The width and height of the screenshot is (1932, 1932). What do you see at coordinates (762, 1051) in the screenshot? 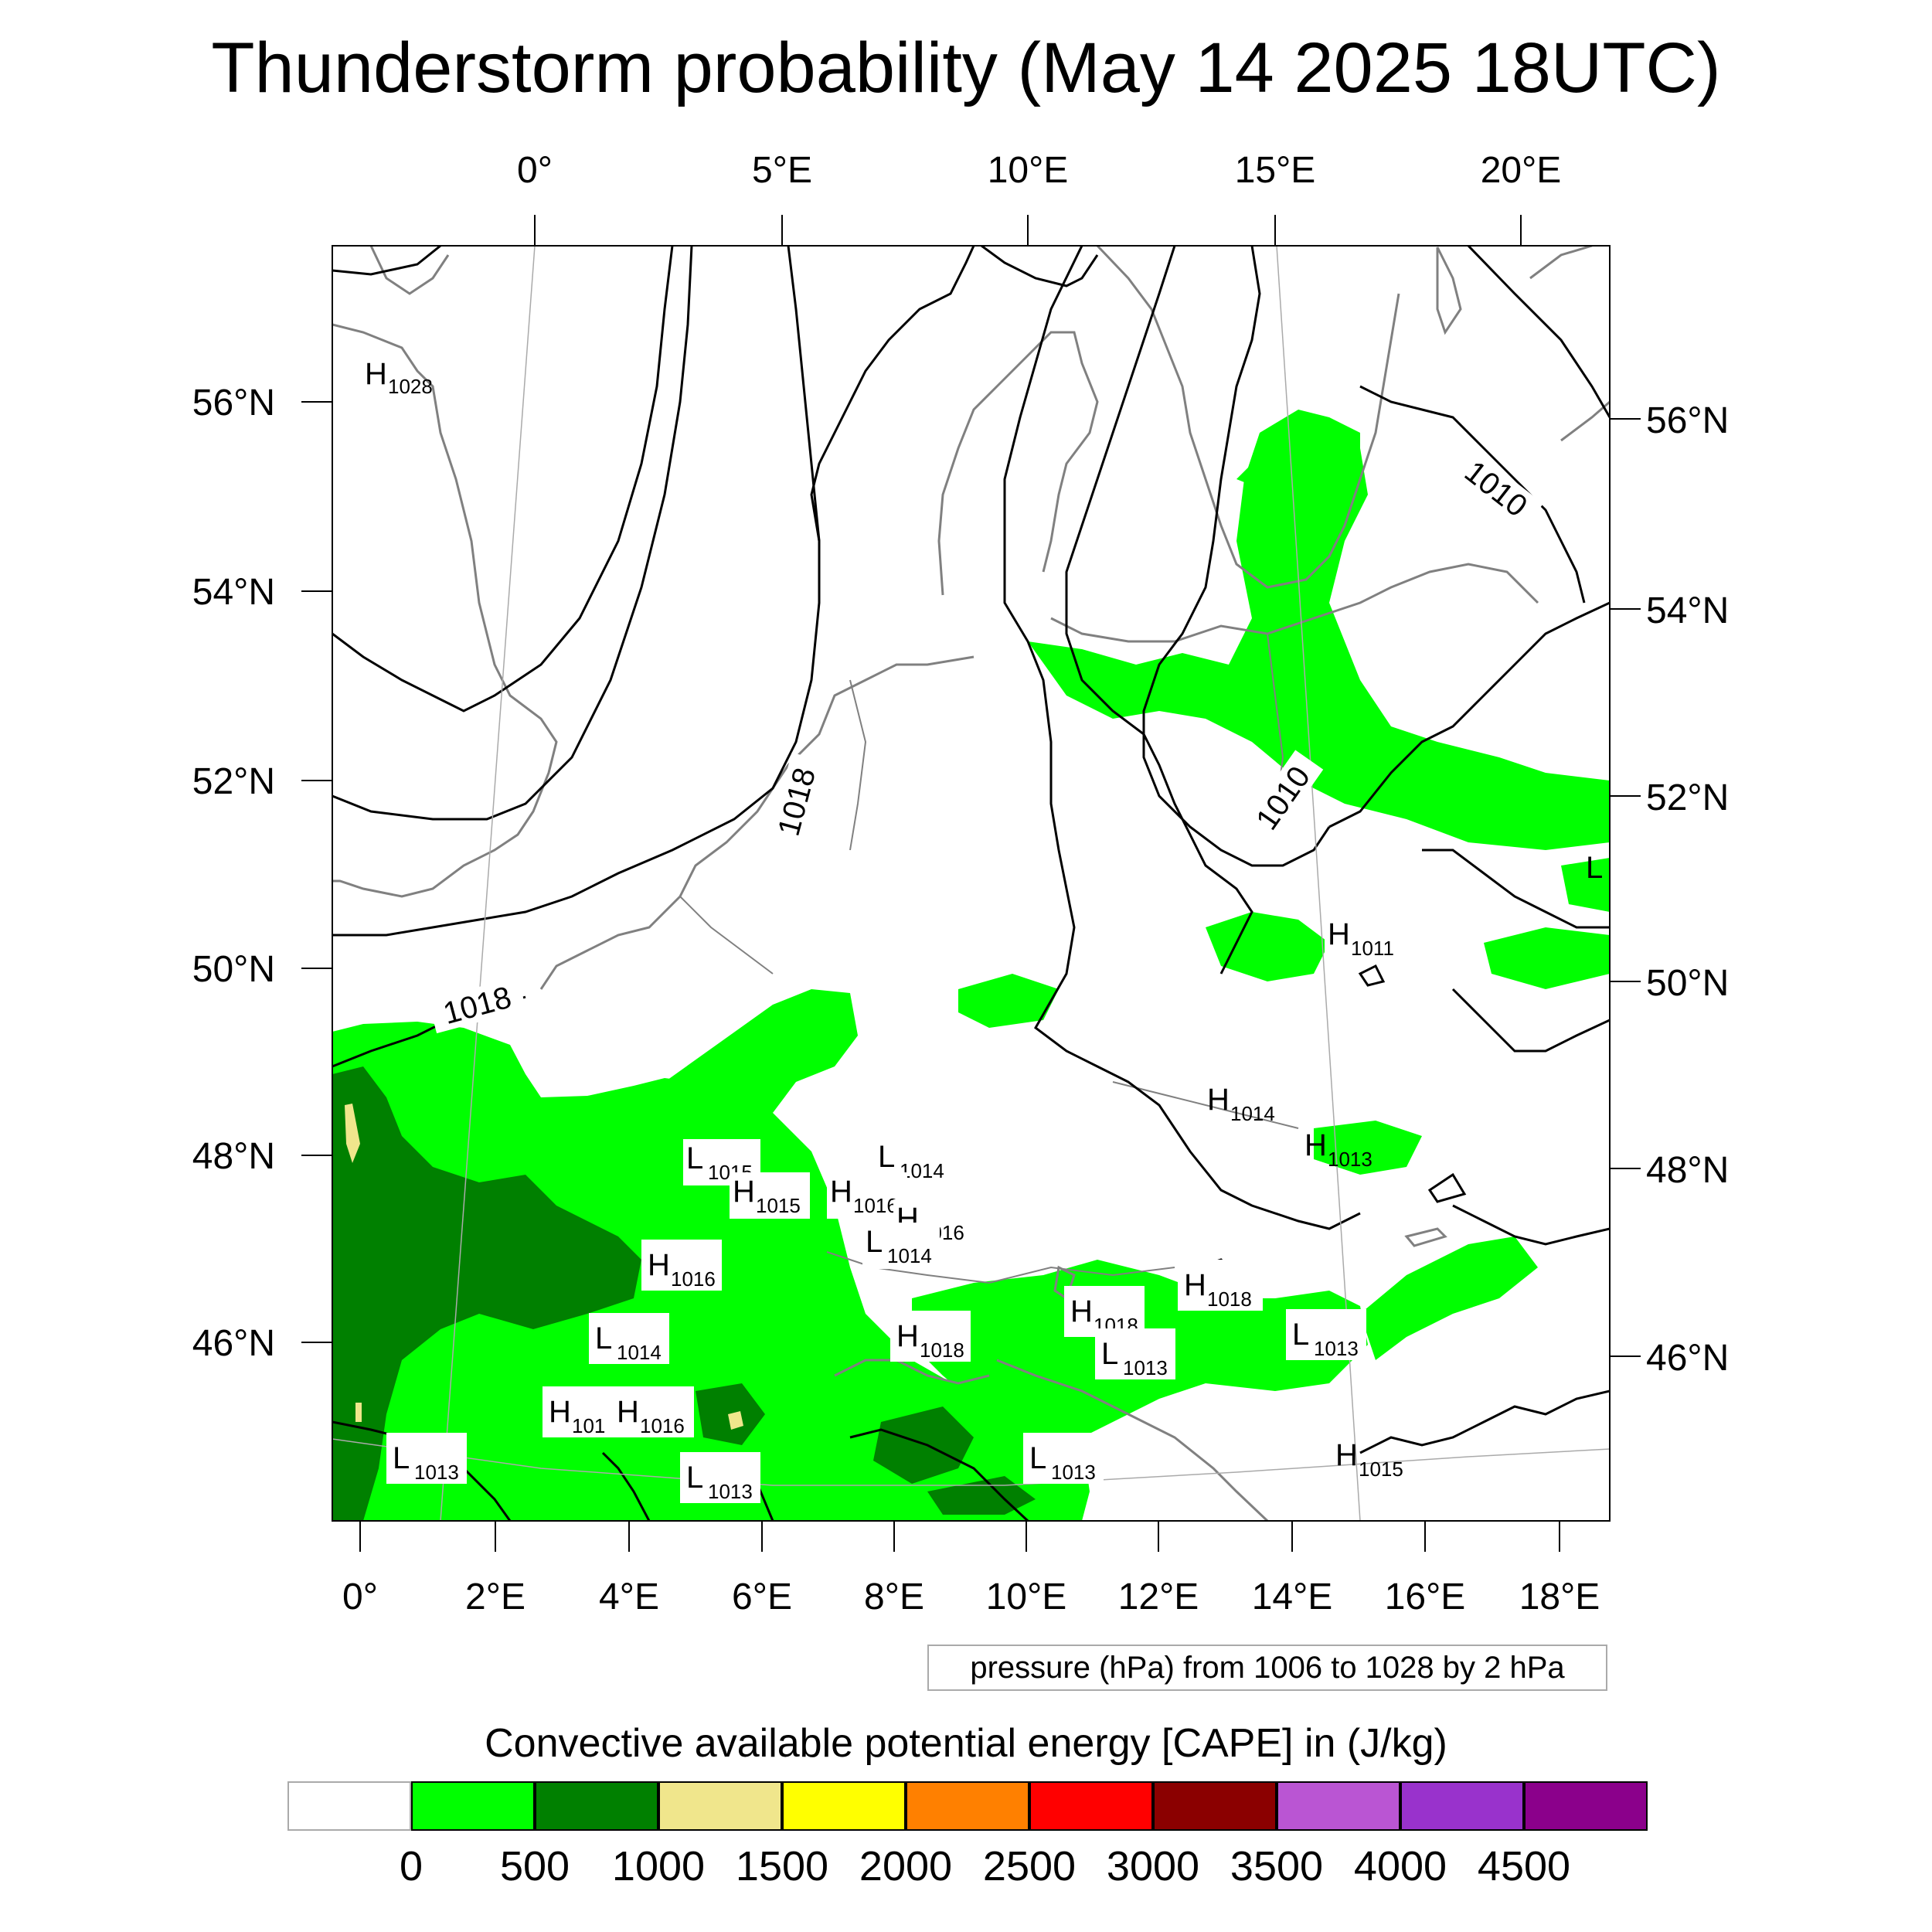
I see `cape-0-500-central` at bounding box center [762, 1051].